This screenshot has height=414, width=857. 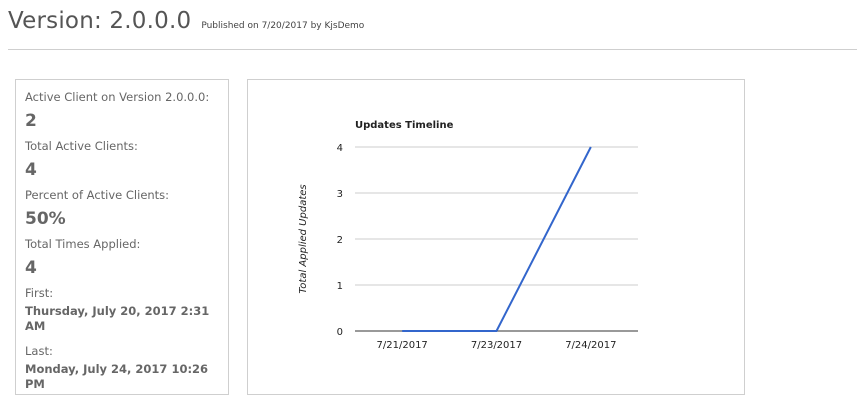 I want to click on percent-label: Percent of Active Clients:, so click(x=97, y=195).